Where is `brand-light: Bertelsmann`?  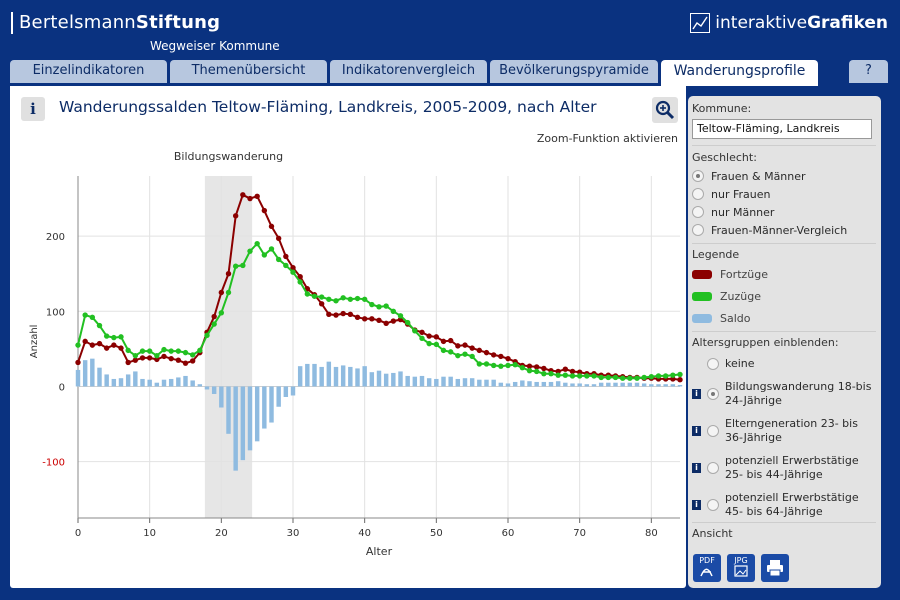
brand-light: Bertelsmann is located at coordinates (77, 22).